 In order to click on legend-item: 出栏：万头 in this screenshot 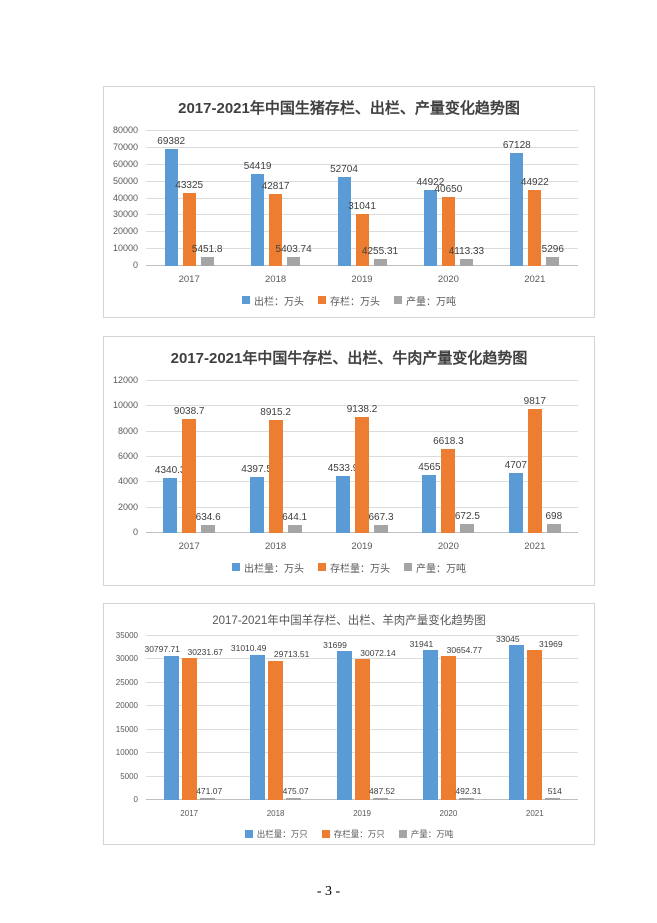, I will do `click(273, 300)`.